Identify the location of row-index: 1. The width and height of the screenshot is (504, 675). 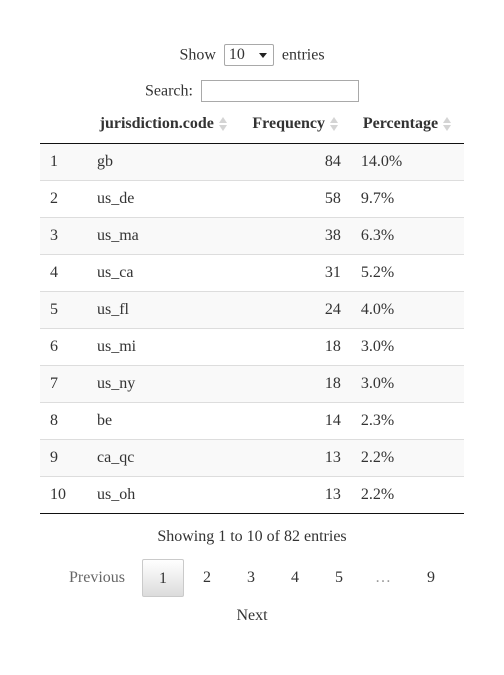
(63, 162).